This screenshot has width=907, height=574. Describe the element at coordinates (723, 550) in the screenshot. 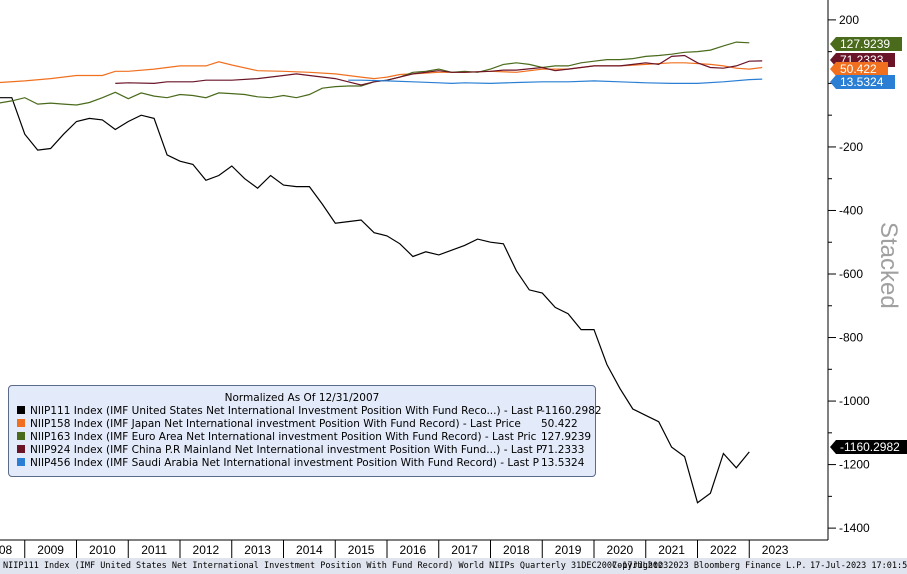

I see `x-tick-label: 2022` at that location.